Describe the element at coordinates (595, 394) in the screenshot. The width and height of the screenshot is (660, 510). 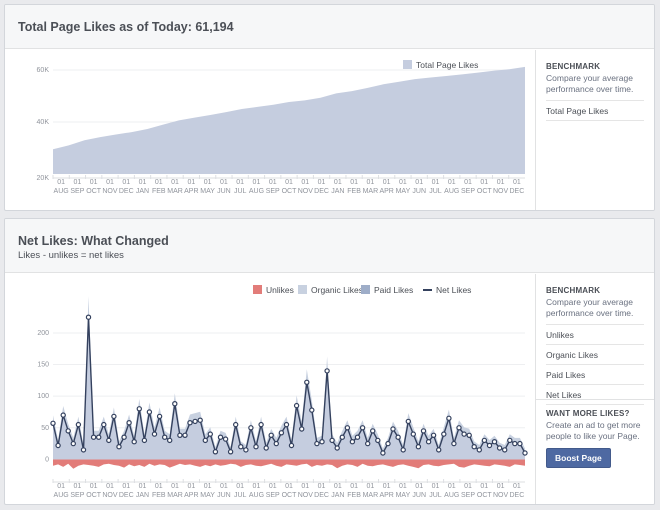
I see `benchmark-item-net-likes: Net Likes` at that location.